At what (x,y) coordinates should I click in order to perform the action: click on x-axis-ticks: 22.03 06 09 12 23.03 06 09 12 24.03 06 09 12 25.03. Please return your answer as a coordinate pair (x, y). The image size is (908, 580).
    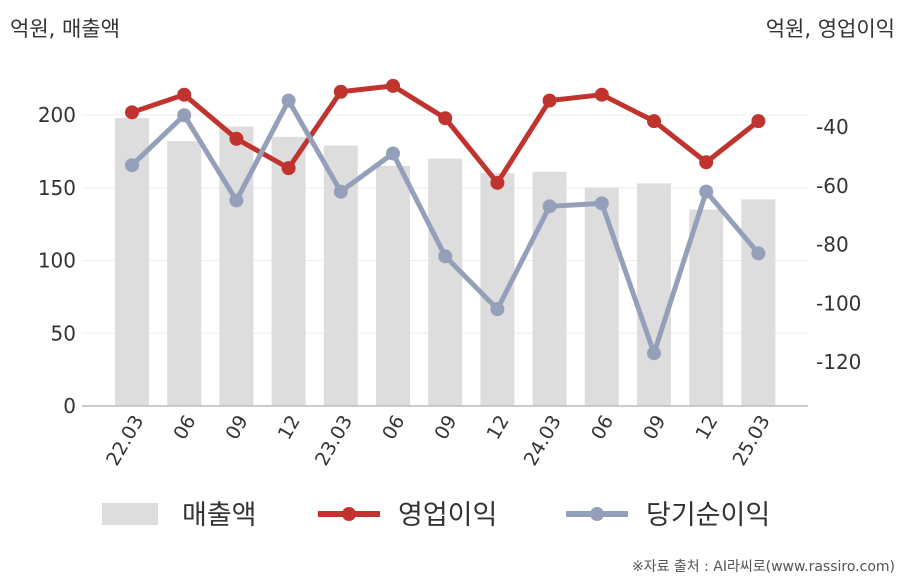
    Looking at the image, I should click on (438, 441).